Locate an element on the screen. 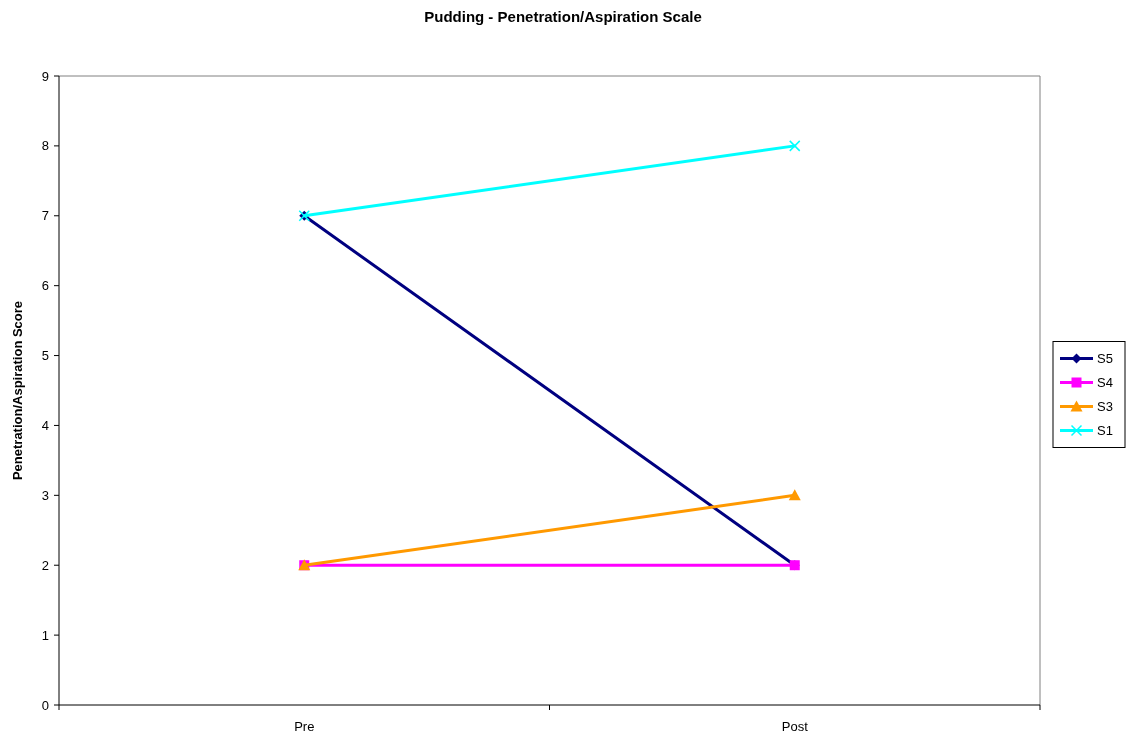 This screenshot has height=738, width=1126. x-tick-label: Pre is located at coordinates (304, 726).